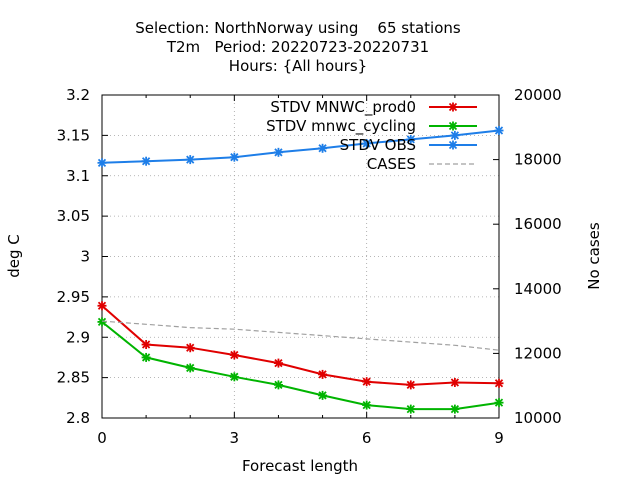 This screenshot has width=640, height=480. Describe the element at coordinates (453, 107) in the screenshot. I see `legend-stdv-mnwc-prod0-marker` at that location.